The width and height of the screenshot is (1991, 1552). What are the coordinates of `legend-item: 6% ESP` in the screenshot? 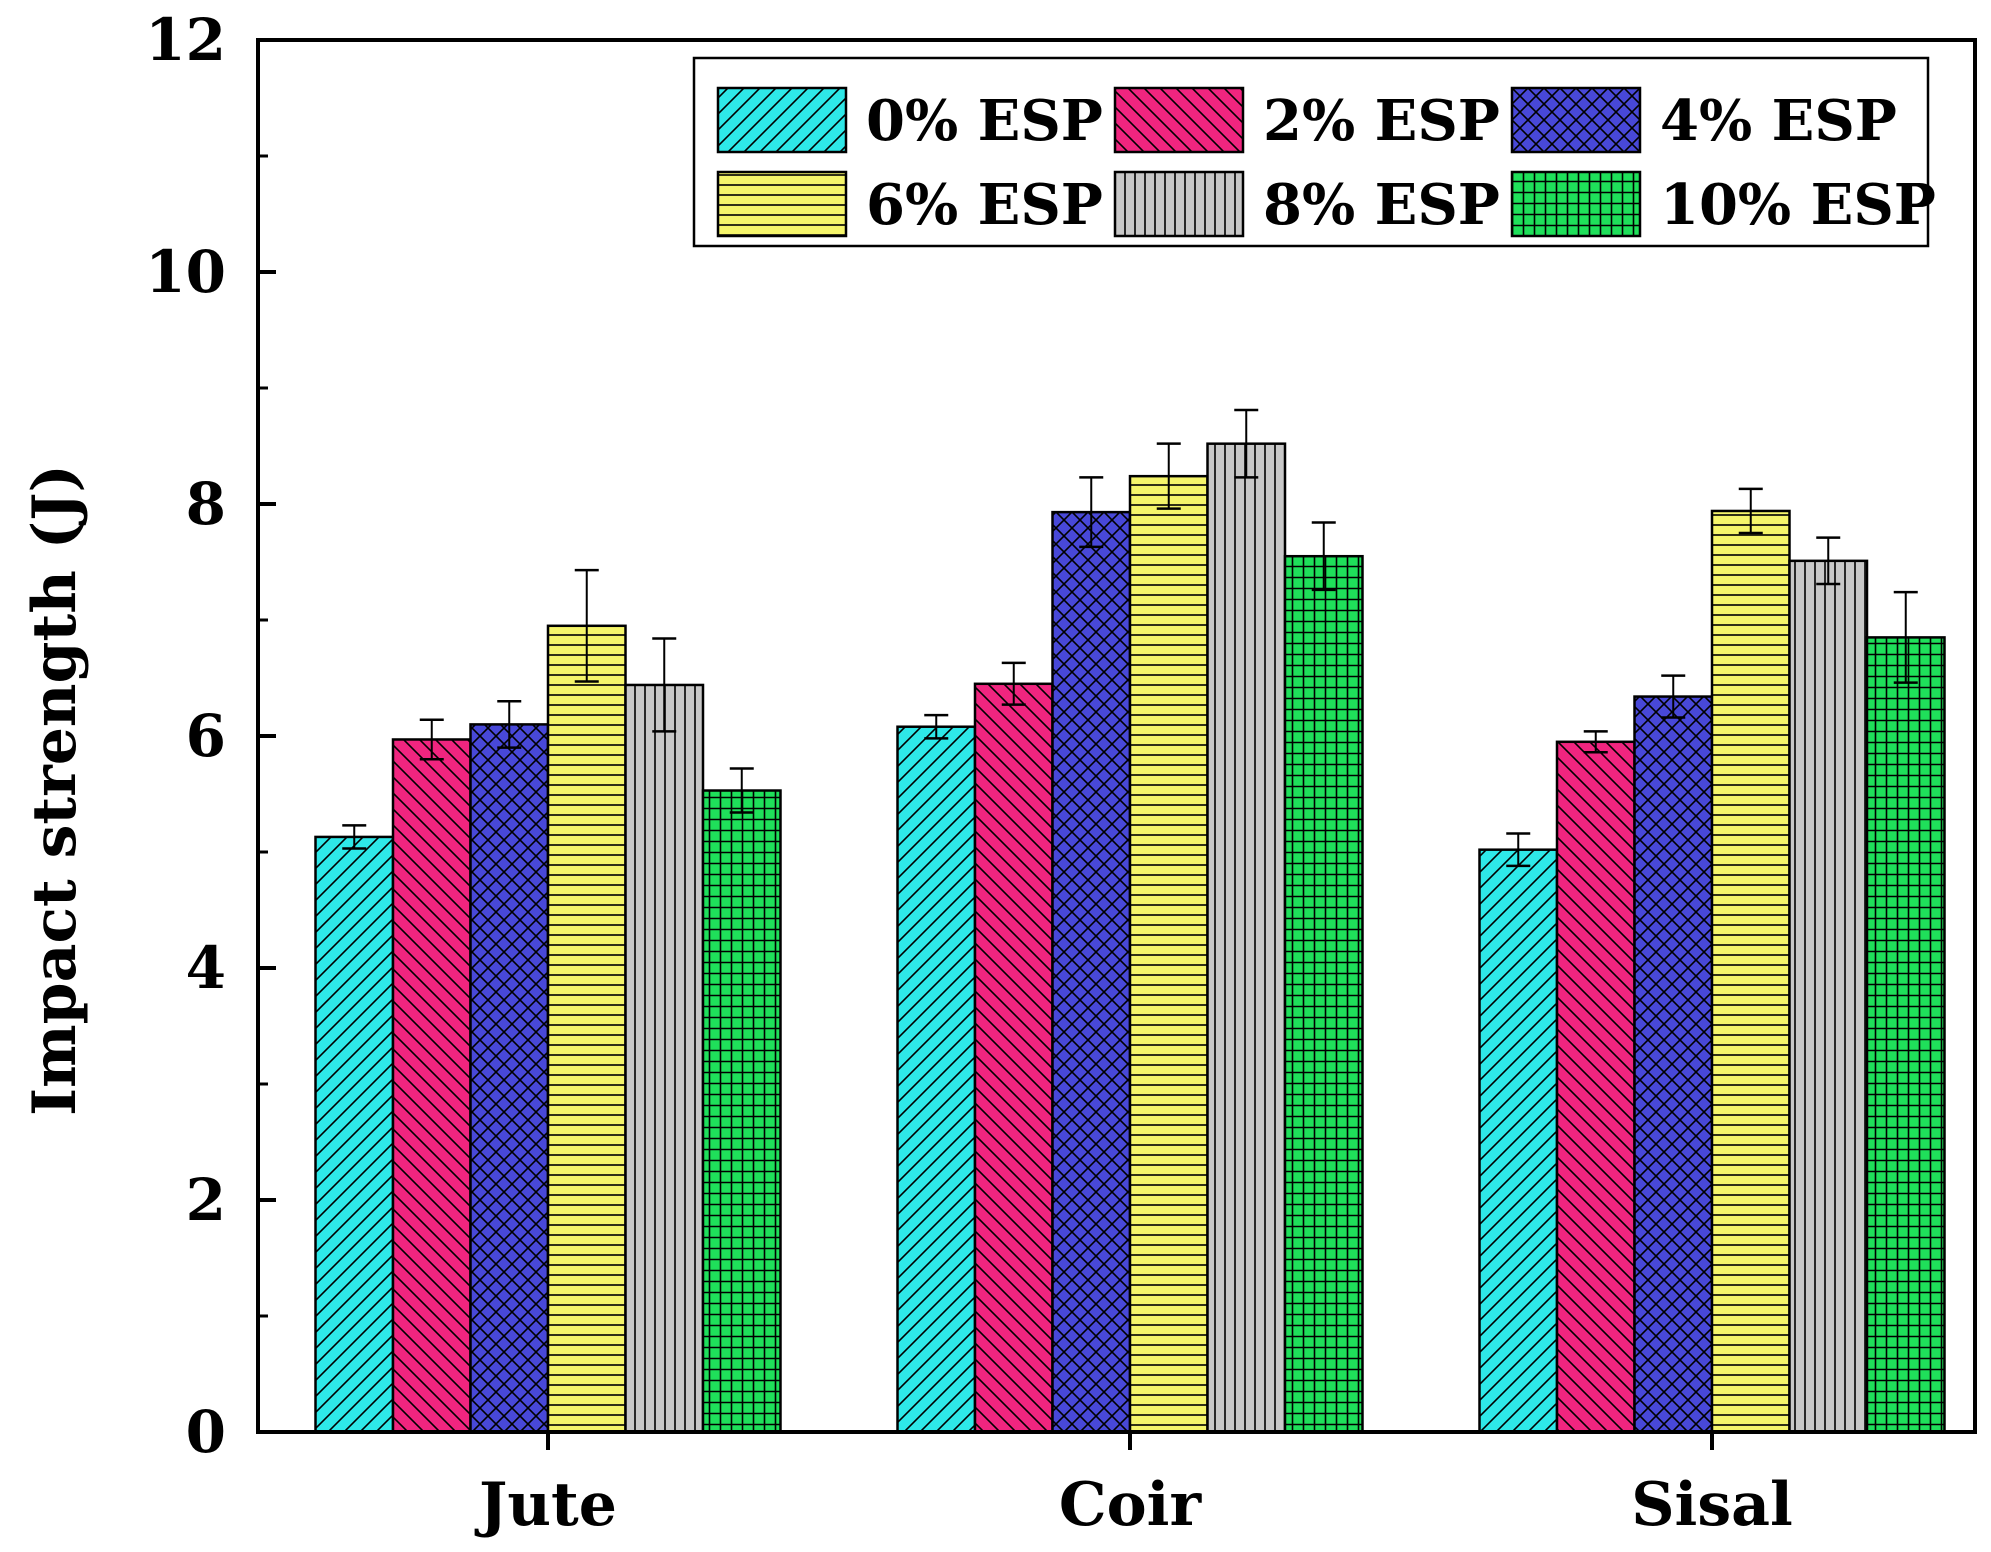 It's located at (909, 204).